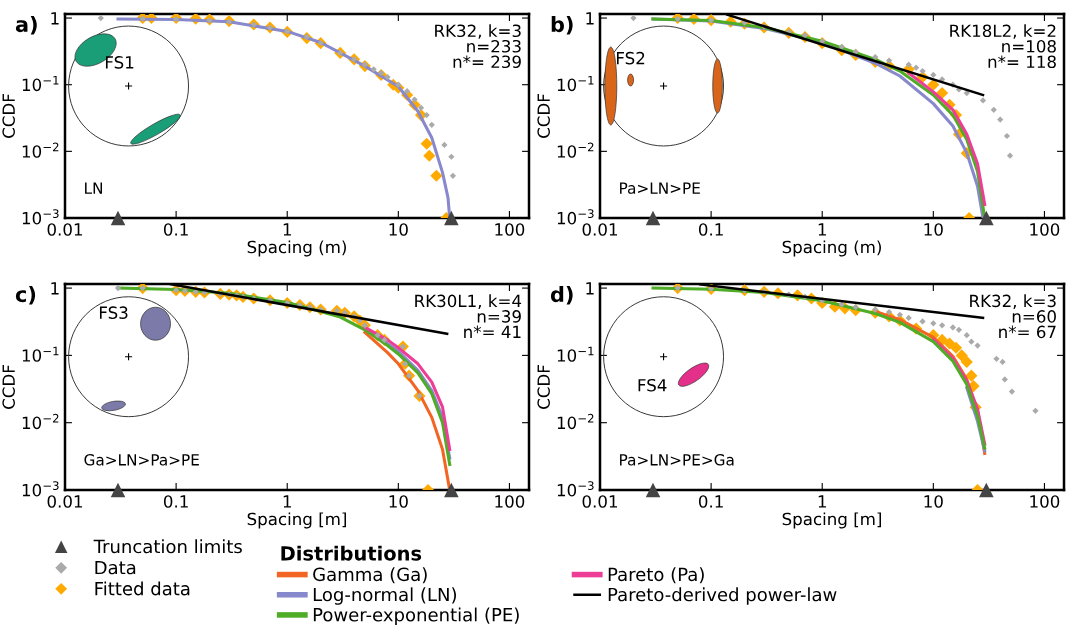  I want to click on annotation: Ga>LN>Pa>PE, so click(141, 460).